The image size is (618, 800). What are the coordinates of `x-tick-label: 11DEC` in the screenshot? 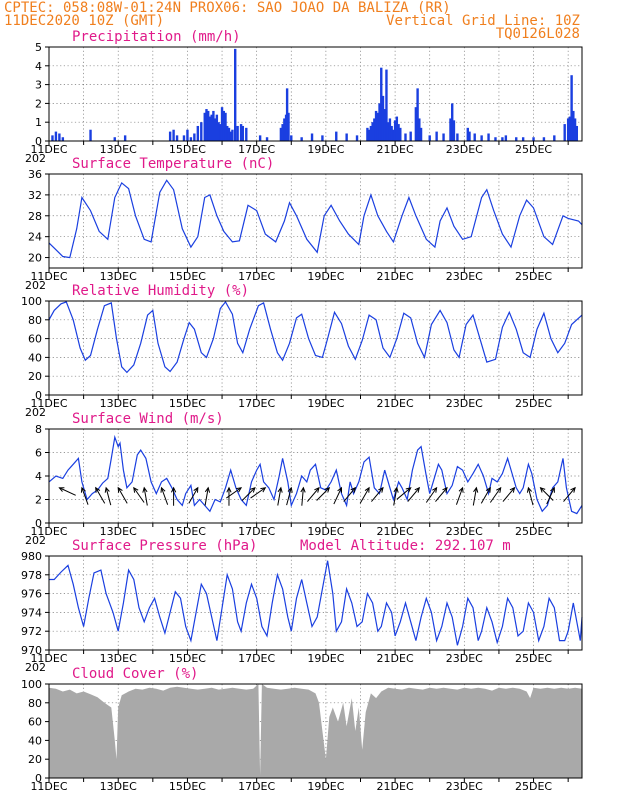 It's located at (48, 149).